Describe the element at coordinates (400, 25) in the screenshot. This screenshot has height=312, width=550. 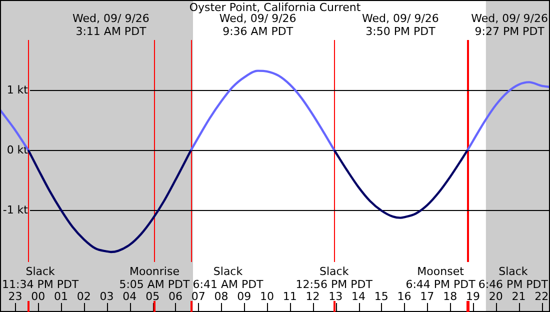
I see `annotation: Wed, 09/ 9/26 3:50 PM PDT` at that location.